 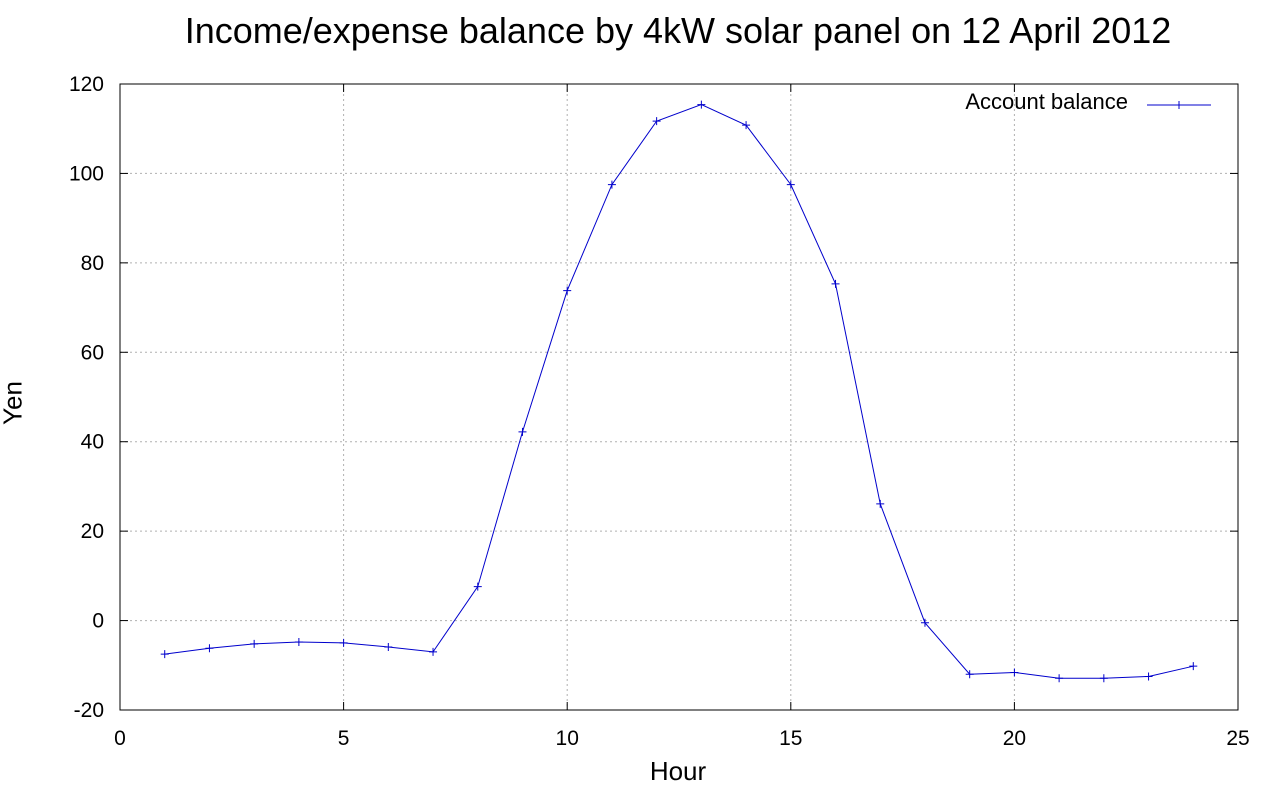 I want to click on y-tick-label: -20, so click(x=89, y=710).